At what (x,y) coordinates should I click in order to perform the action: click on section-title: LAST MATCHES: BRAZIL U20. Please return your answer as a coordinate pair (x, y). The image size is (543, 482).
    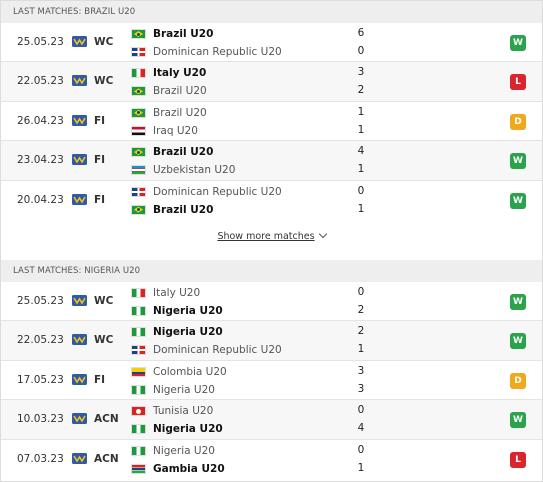
    Looking at the image, I should click on (74, 12).